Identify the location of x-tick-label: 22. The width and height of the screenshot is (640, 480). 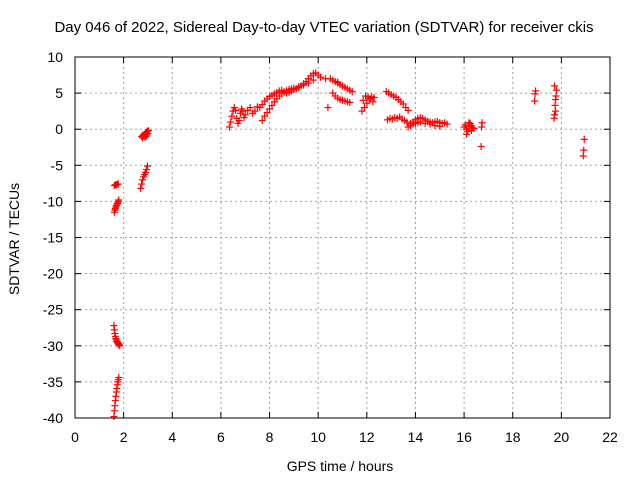
(610, 437).